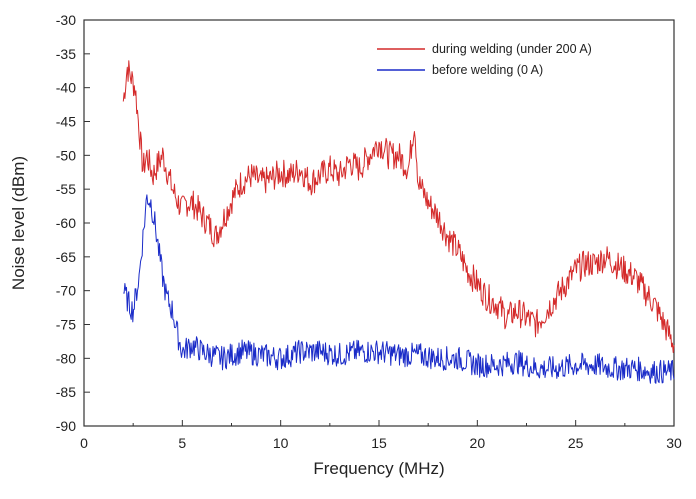 Image resolution: width=696 pixels, height=499 pixels. Describe the element at coordinates (66, 88) in the screenshot. I see `y-tick-label: -40` at that location.